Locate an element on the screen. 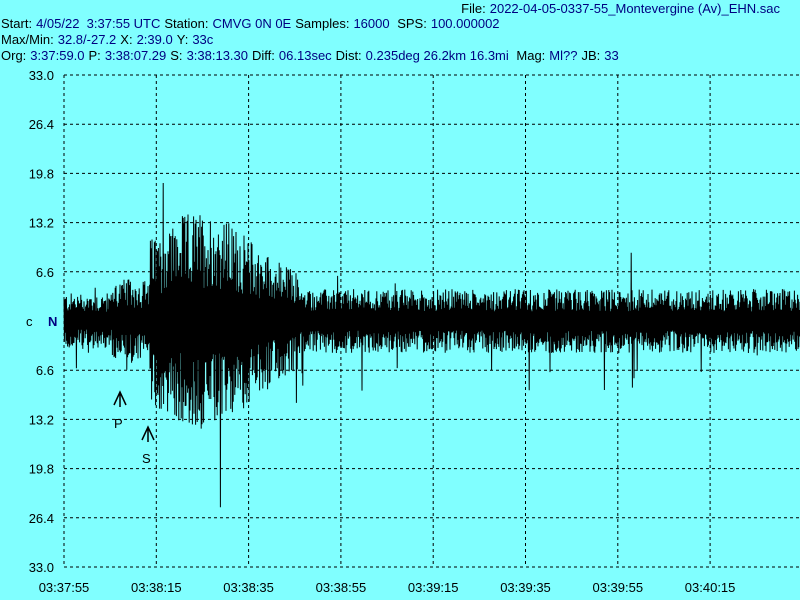 The image size is (800, 600). x-label: 03:38:35 is located at coordinates (248, 587).